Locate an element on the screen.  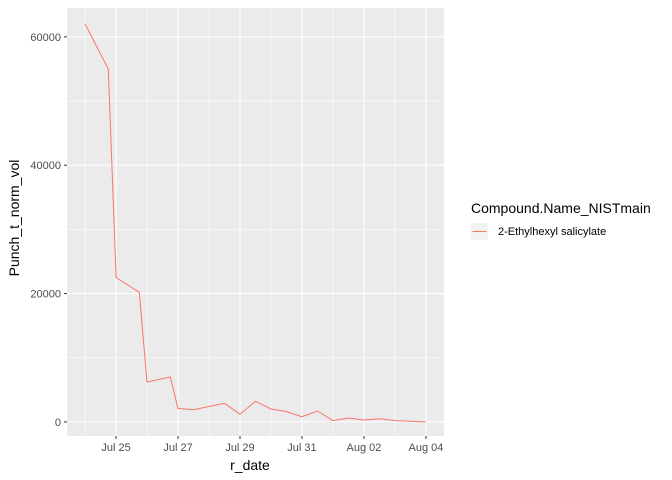
y-tick-label: 40000 is located at coordinates (45, 166).